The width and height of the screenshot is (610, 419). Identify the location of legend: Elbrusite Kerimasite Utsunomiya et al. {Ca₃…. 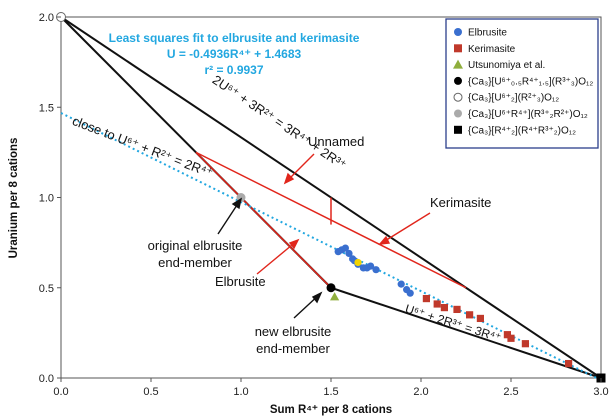
(522, 83).